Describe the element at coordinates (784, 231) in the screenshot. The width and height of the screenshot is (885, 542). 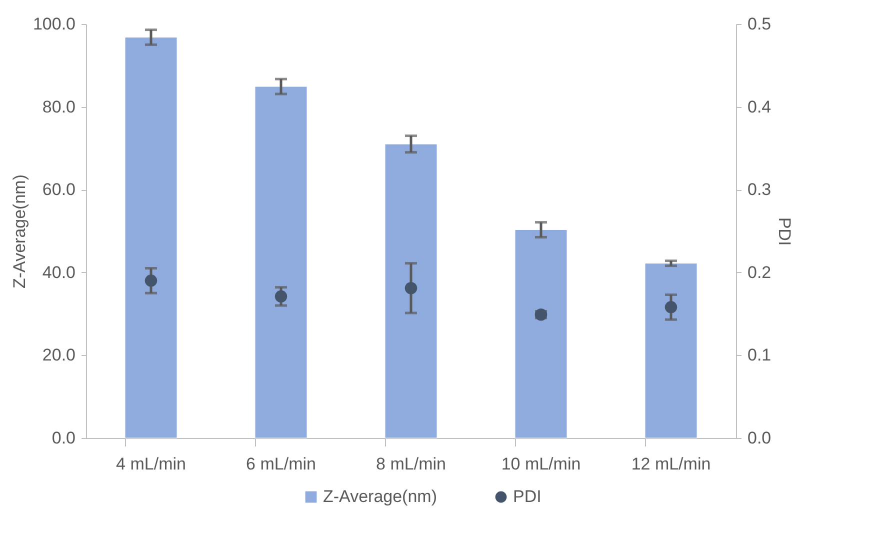
I see `y2-axis-title: PDI` at that location.